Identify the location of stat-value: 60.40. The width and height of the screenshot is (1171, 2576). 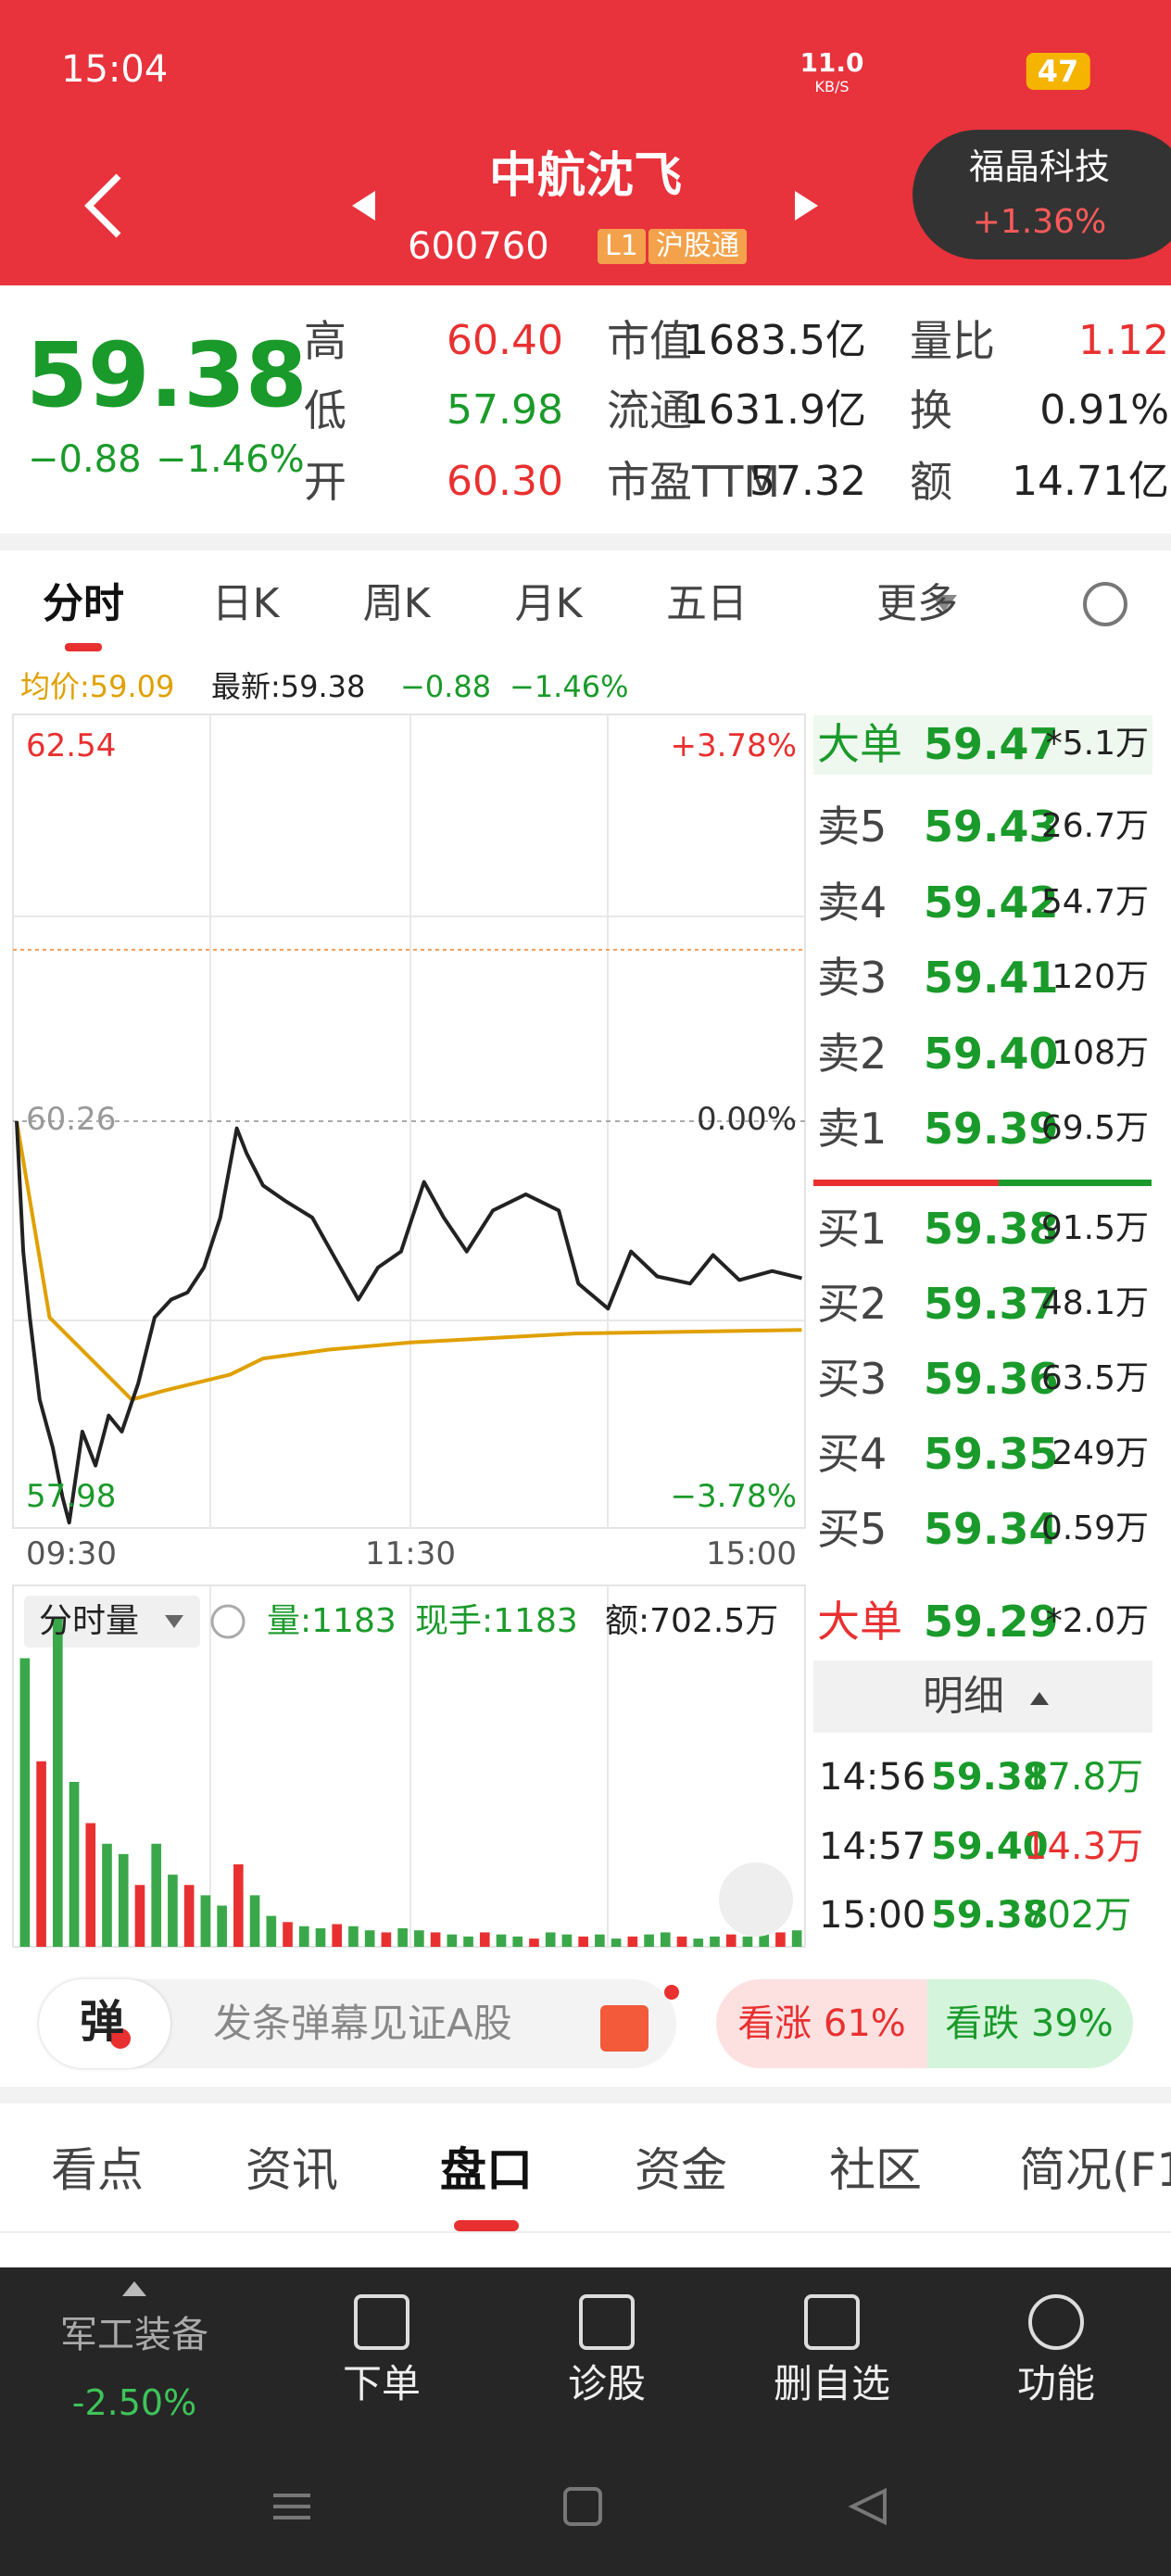
(505, 340).